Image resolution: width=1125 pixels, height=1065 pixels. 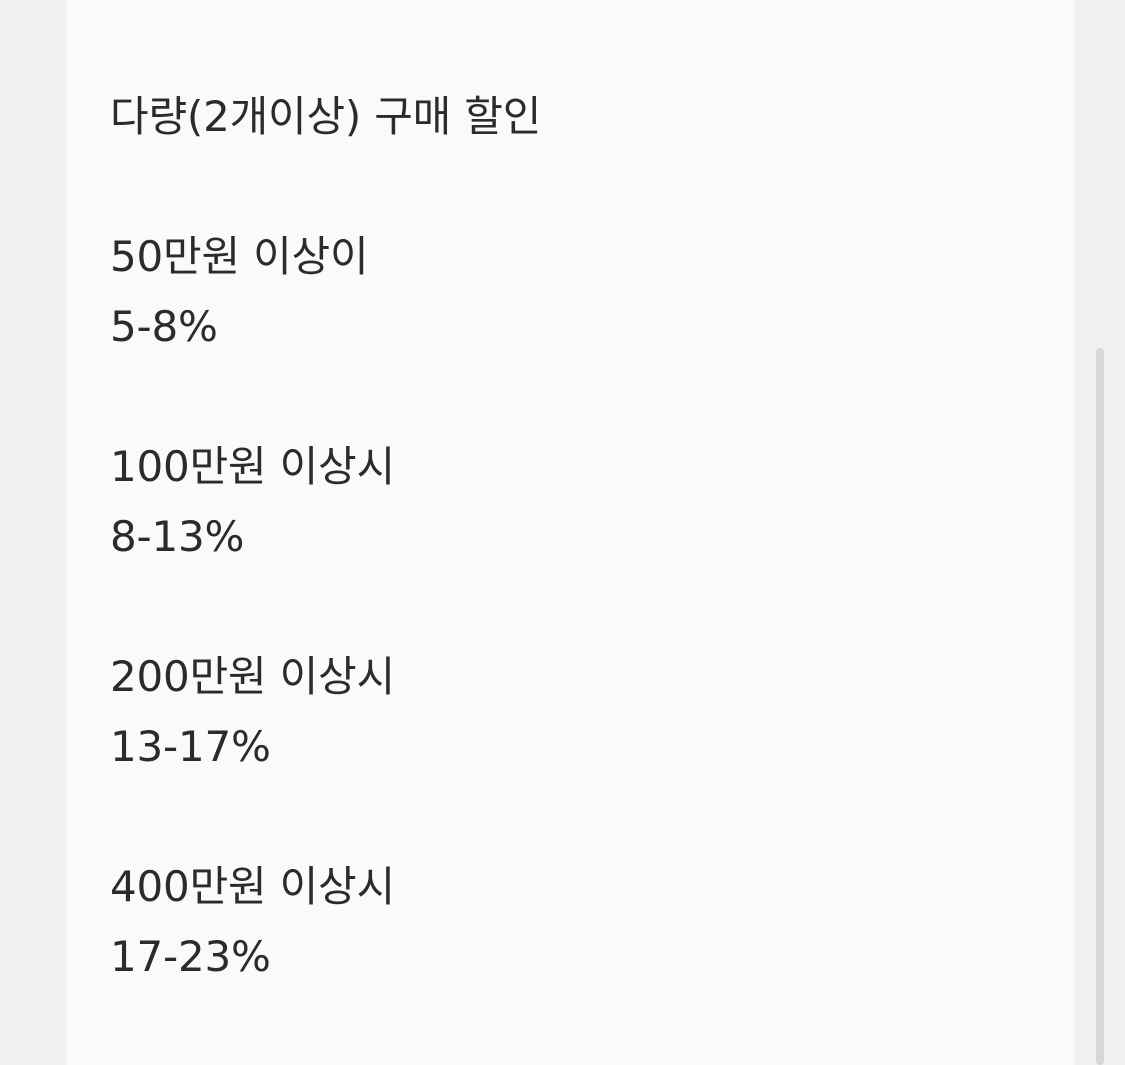 I want to click on tier-discount-2: 8-13%, so click(x=177, y=536).